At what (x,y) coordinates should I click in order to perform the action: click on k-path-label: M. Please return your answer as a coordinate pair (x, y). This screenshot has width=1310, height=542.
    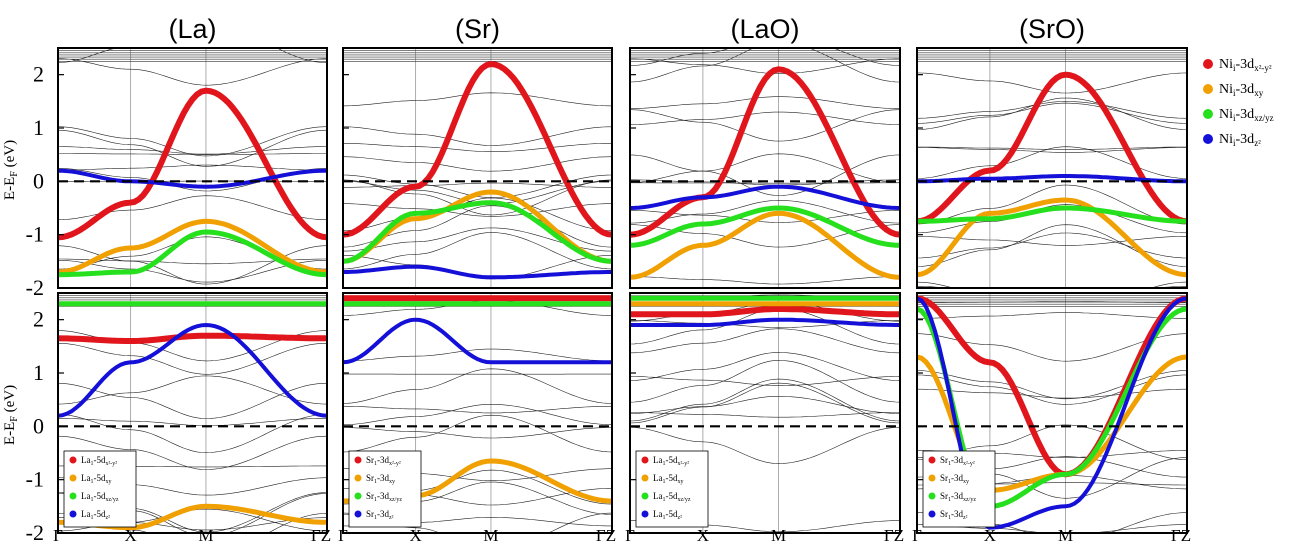
    Looking at the image, I should click on (1065, 534).